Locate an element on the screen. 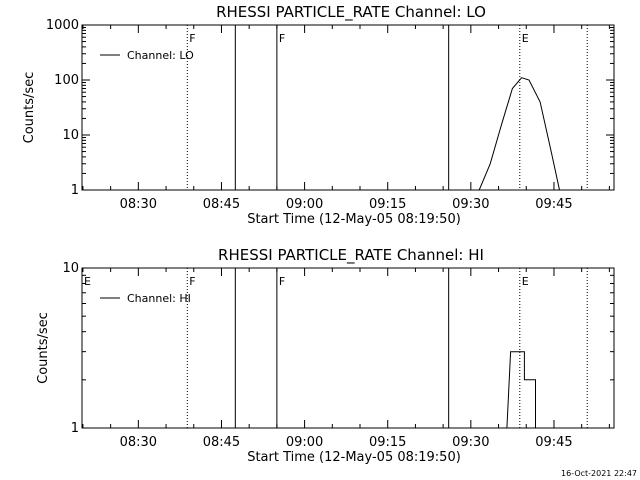 The width and height of the screenshot is (640, 480). legend-entry: Channel: HI is located at coordinates (159, 298).